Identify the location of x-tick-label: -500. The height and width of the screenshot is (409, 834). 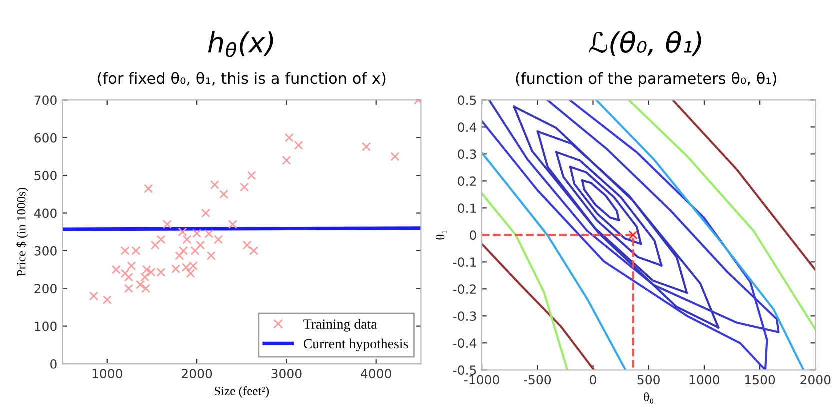
(538, 380).